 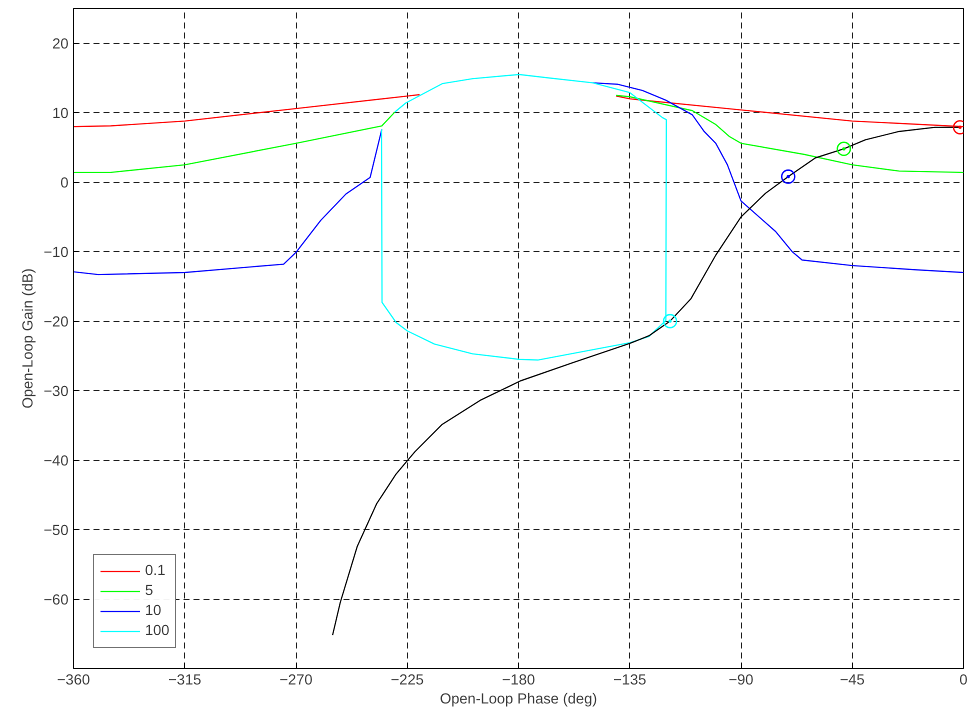 I want to click on x-tick-label: −45, so click(x=852, y=680).